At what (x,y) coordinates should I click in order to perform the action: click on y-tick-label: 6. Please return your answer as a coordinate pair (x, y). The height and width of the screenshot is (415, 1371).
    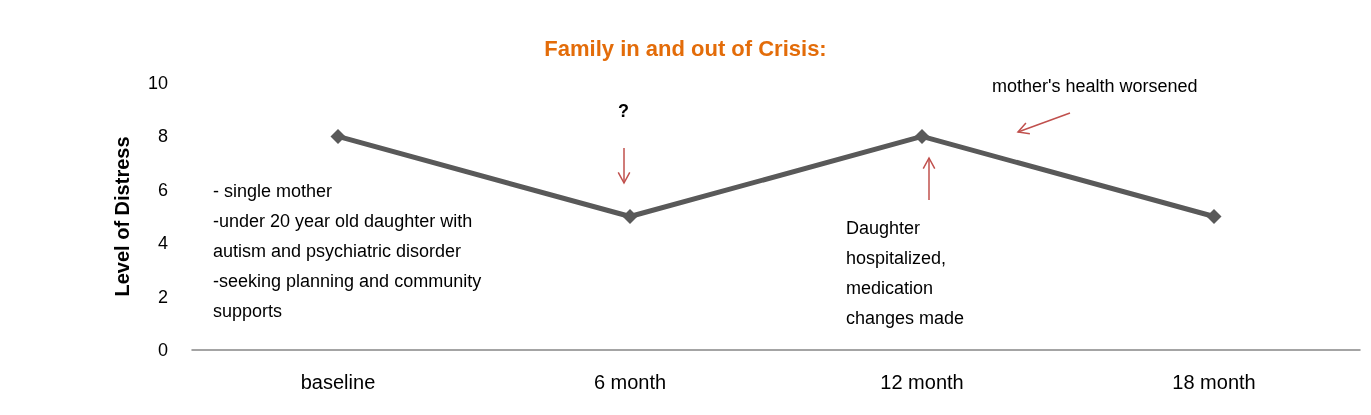
    Looking at the image, I should click on (162, 189).